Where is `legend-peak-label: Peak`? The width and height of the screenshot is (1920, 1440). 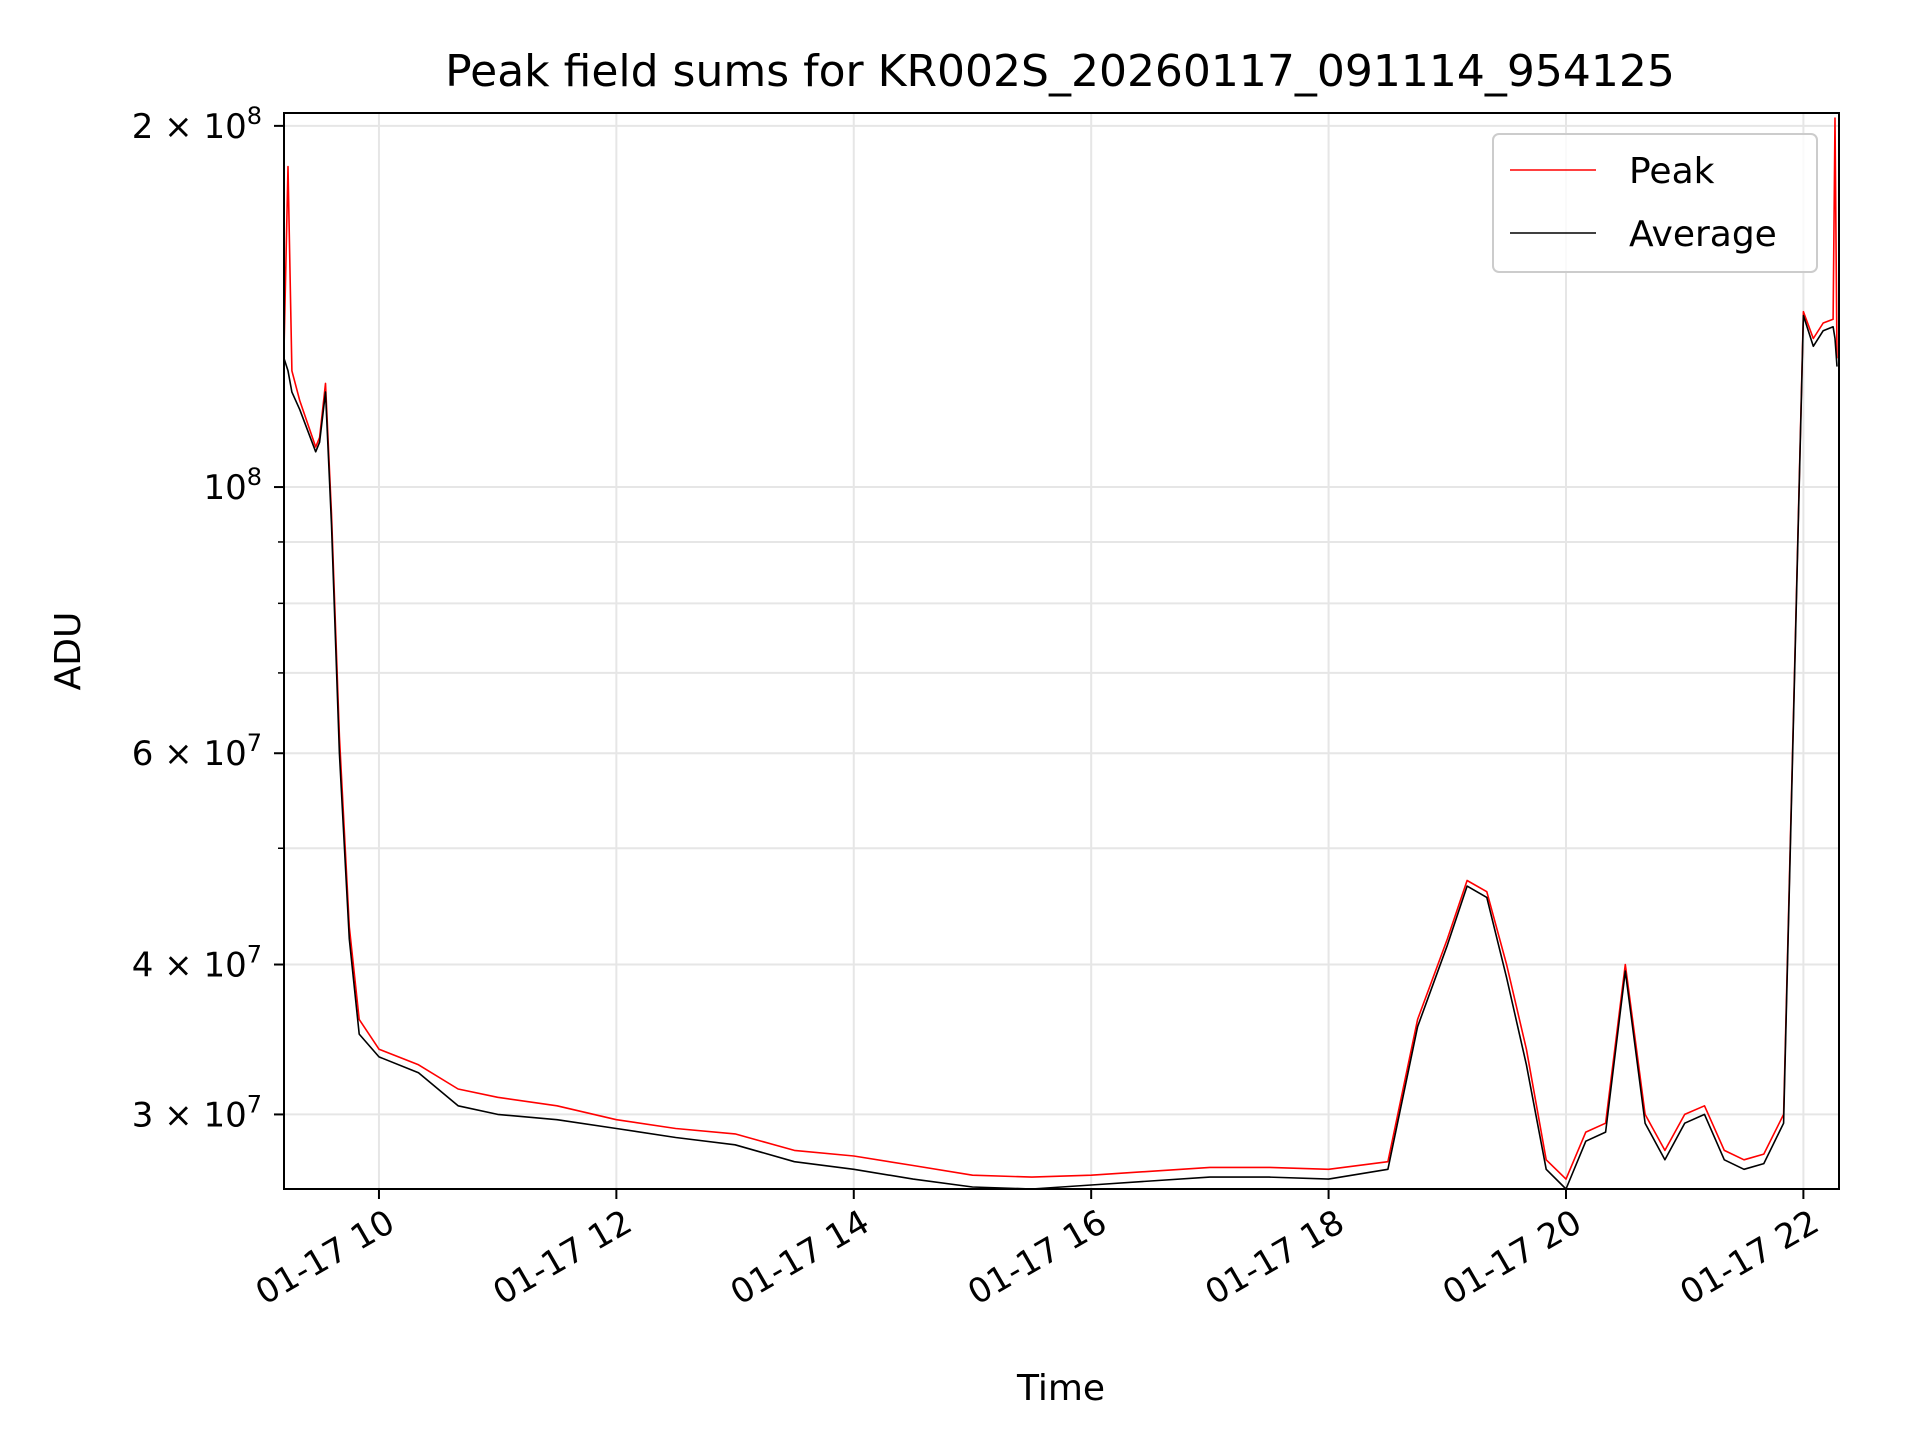 legend-peak-label: Peak is located at coordinates (1672, 171).